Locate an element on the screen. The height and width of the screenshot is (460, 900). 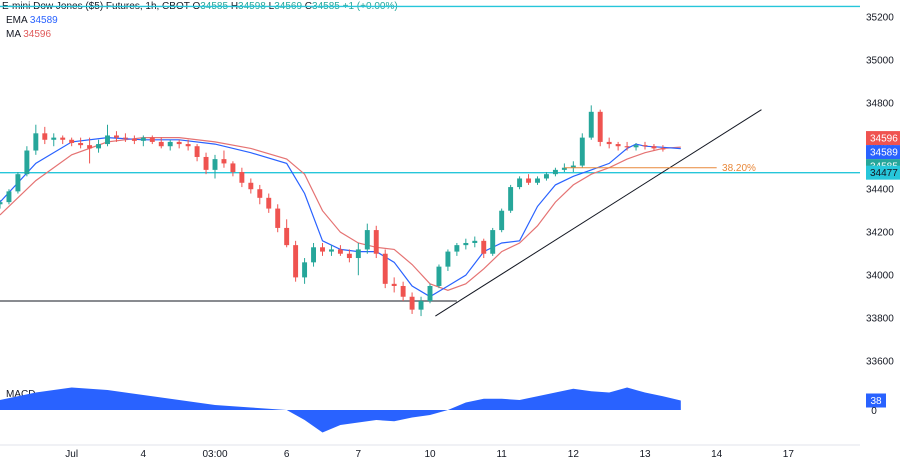
ema-legend-label: EMA is located at coordinates (17, 20).